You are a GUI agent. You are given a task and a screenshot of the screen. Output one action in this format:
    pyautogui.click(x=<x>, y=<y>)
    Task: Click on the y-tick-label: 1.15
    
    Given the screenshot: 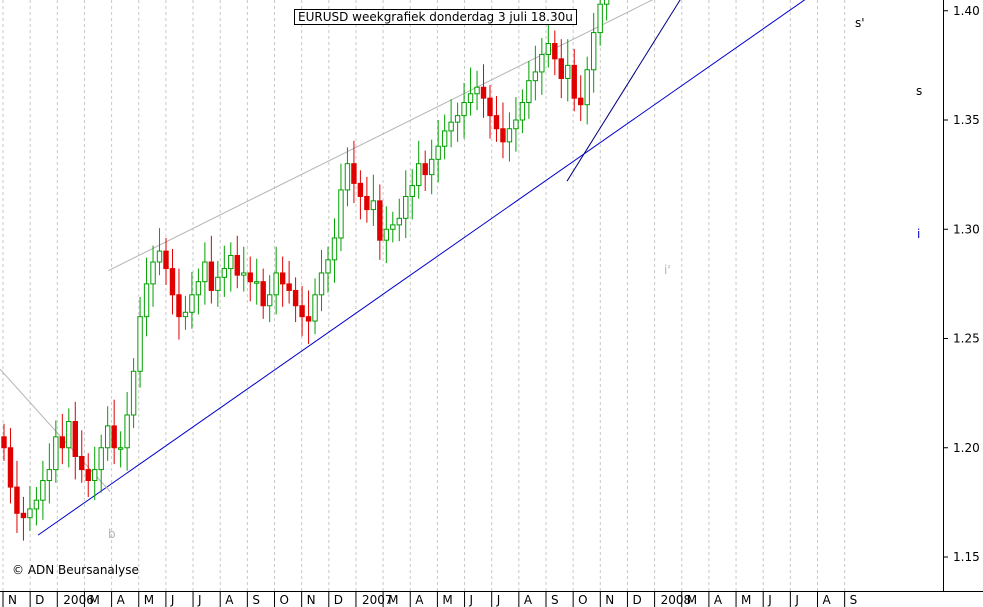 What is the action you would take?
    pyautogui.click(x=966, y=557)
    